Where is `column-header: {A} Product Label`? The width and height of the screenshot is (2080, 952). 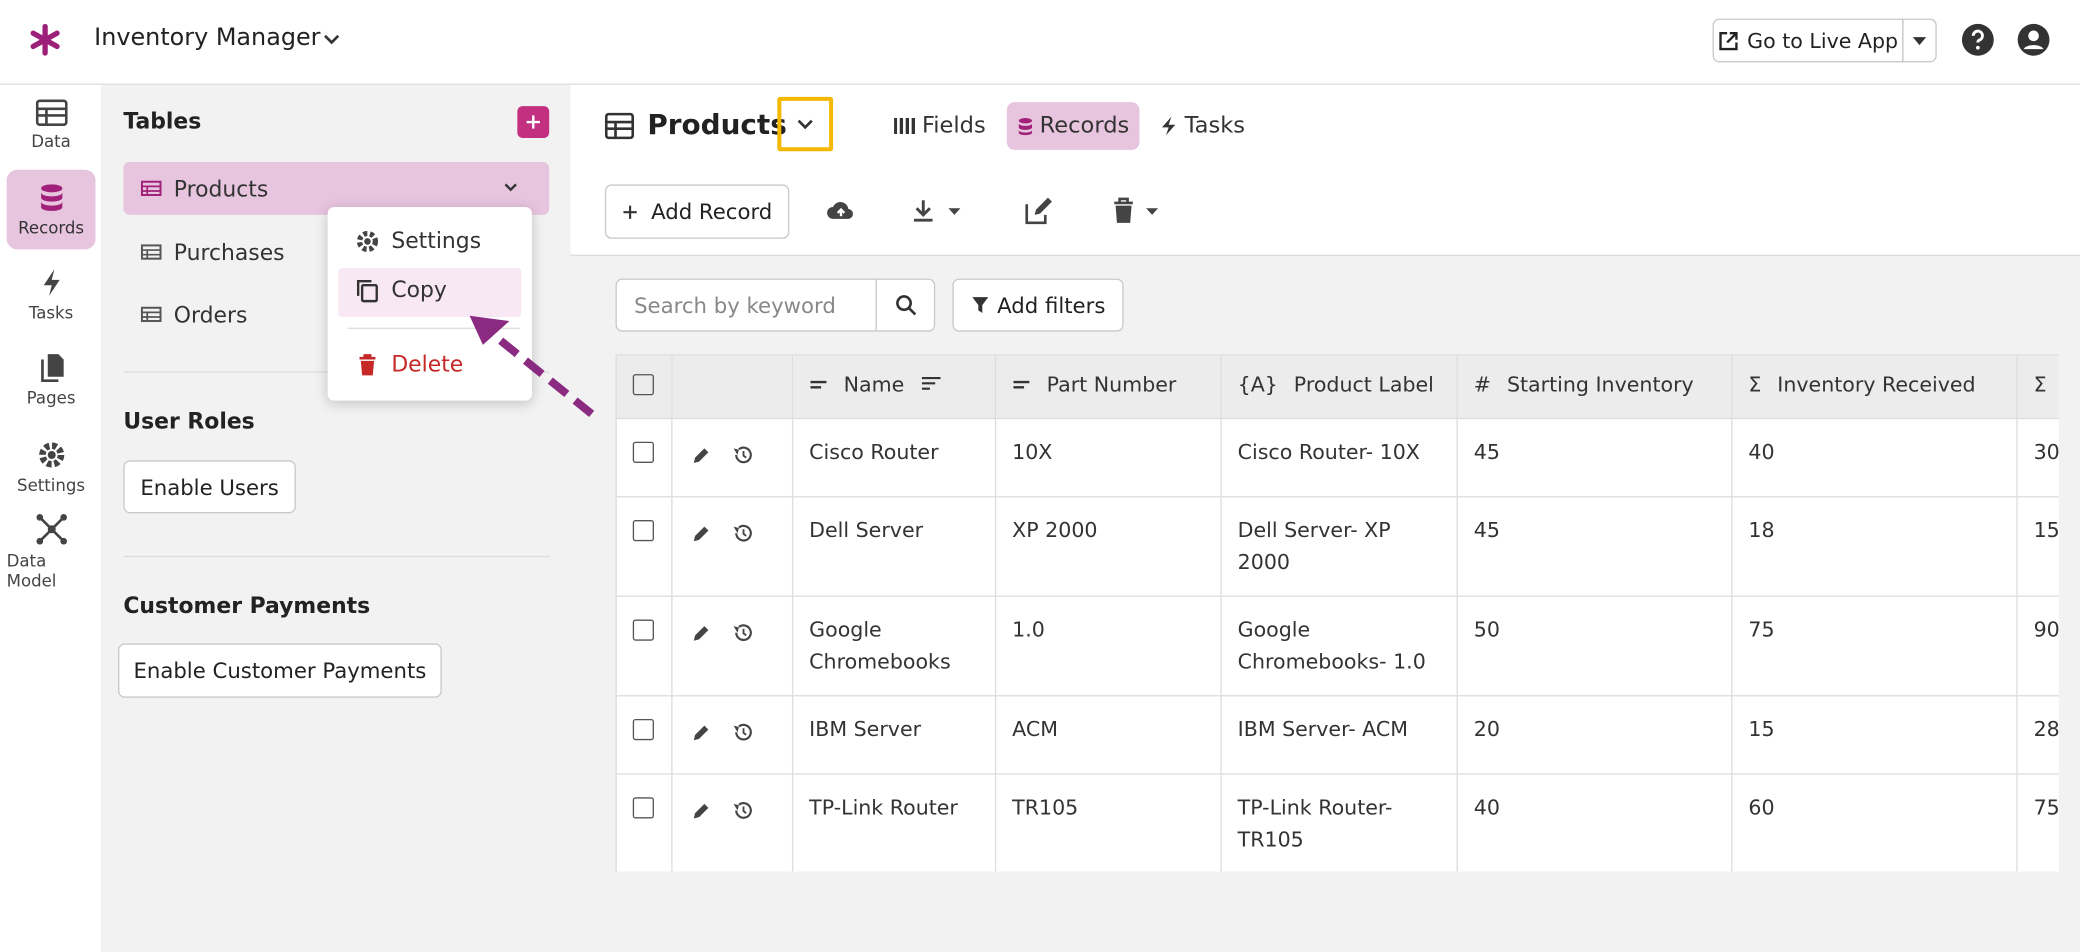 column-header: {A} Product Label is located at coordinates (1339, 387).